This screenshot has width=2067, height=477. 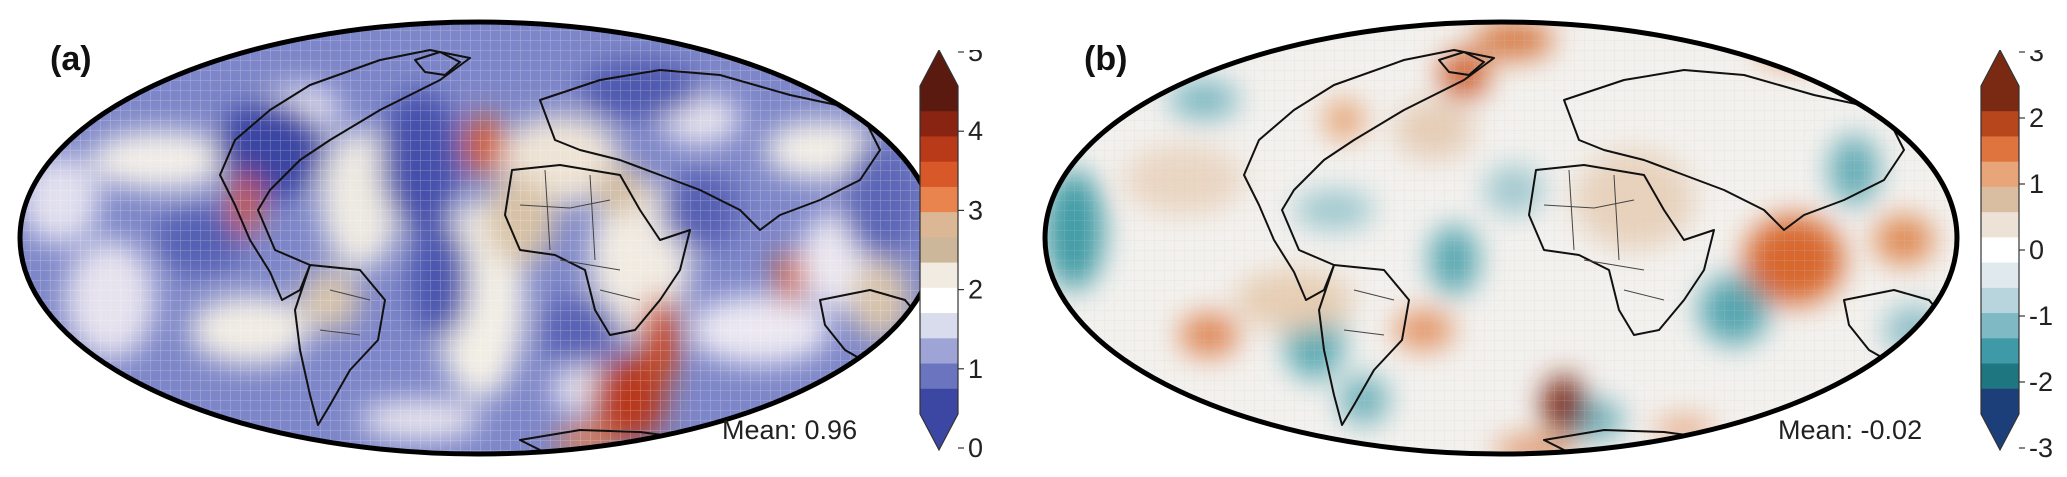 What do you see at coordinates (1850, 430) in the screenshot?
I see `mean-value: Mean: -0.02` at bounding box center [1850, 430].